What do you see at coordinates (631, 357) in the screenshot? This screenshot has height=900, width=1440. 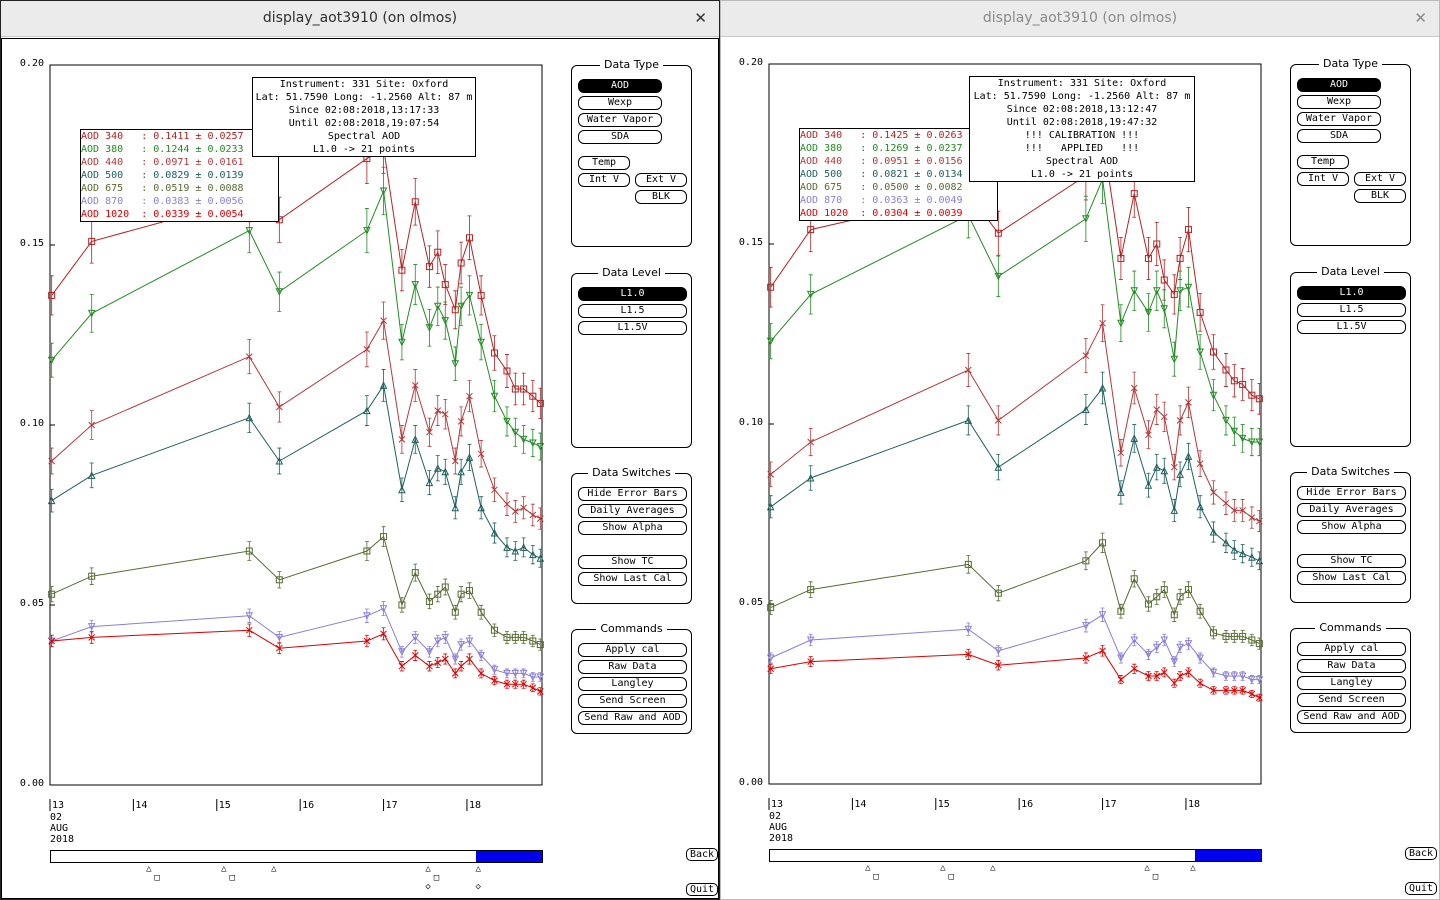 I see `panel-data-level: Data Level L1.0 L1.5 L1.5V` at bounding box center [631, 357].